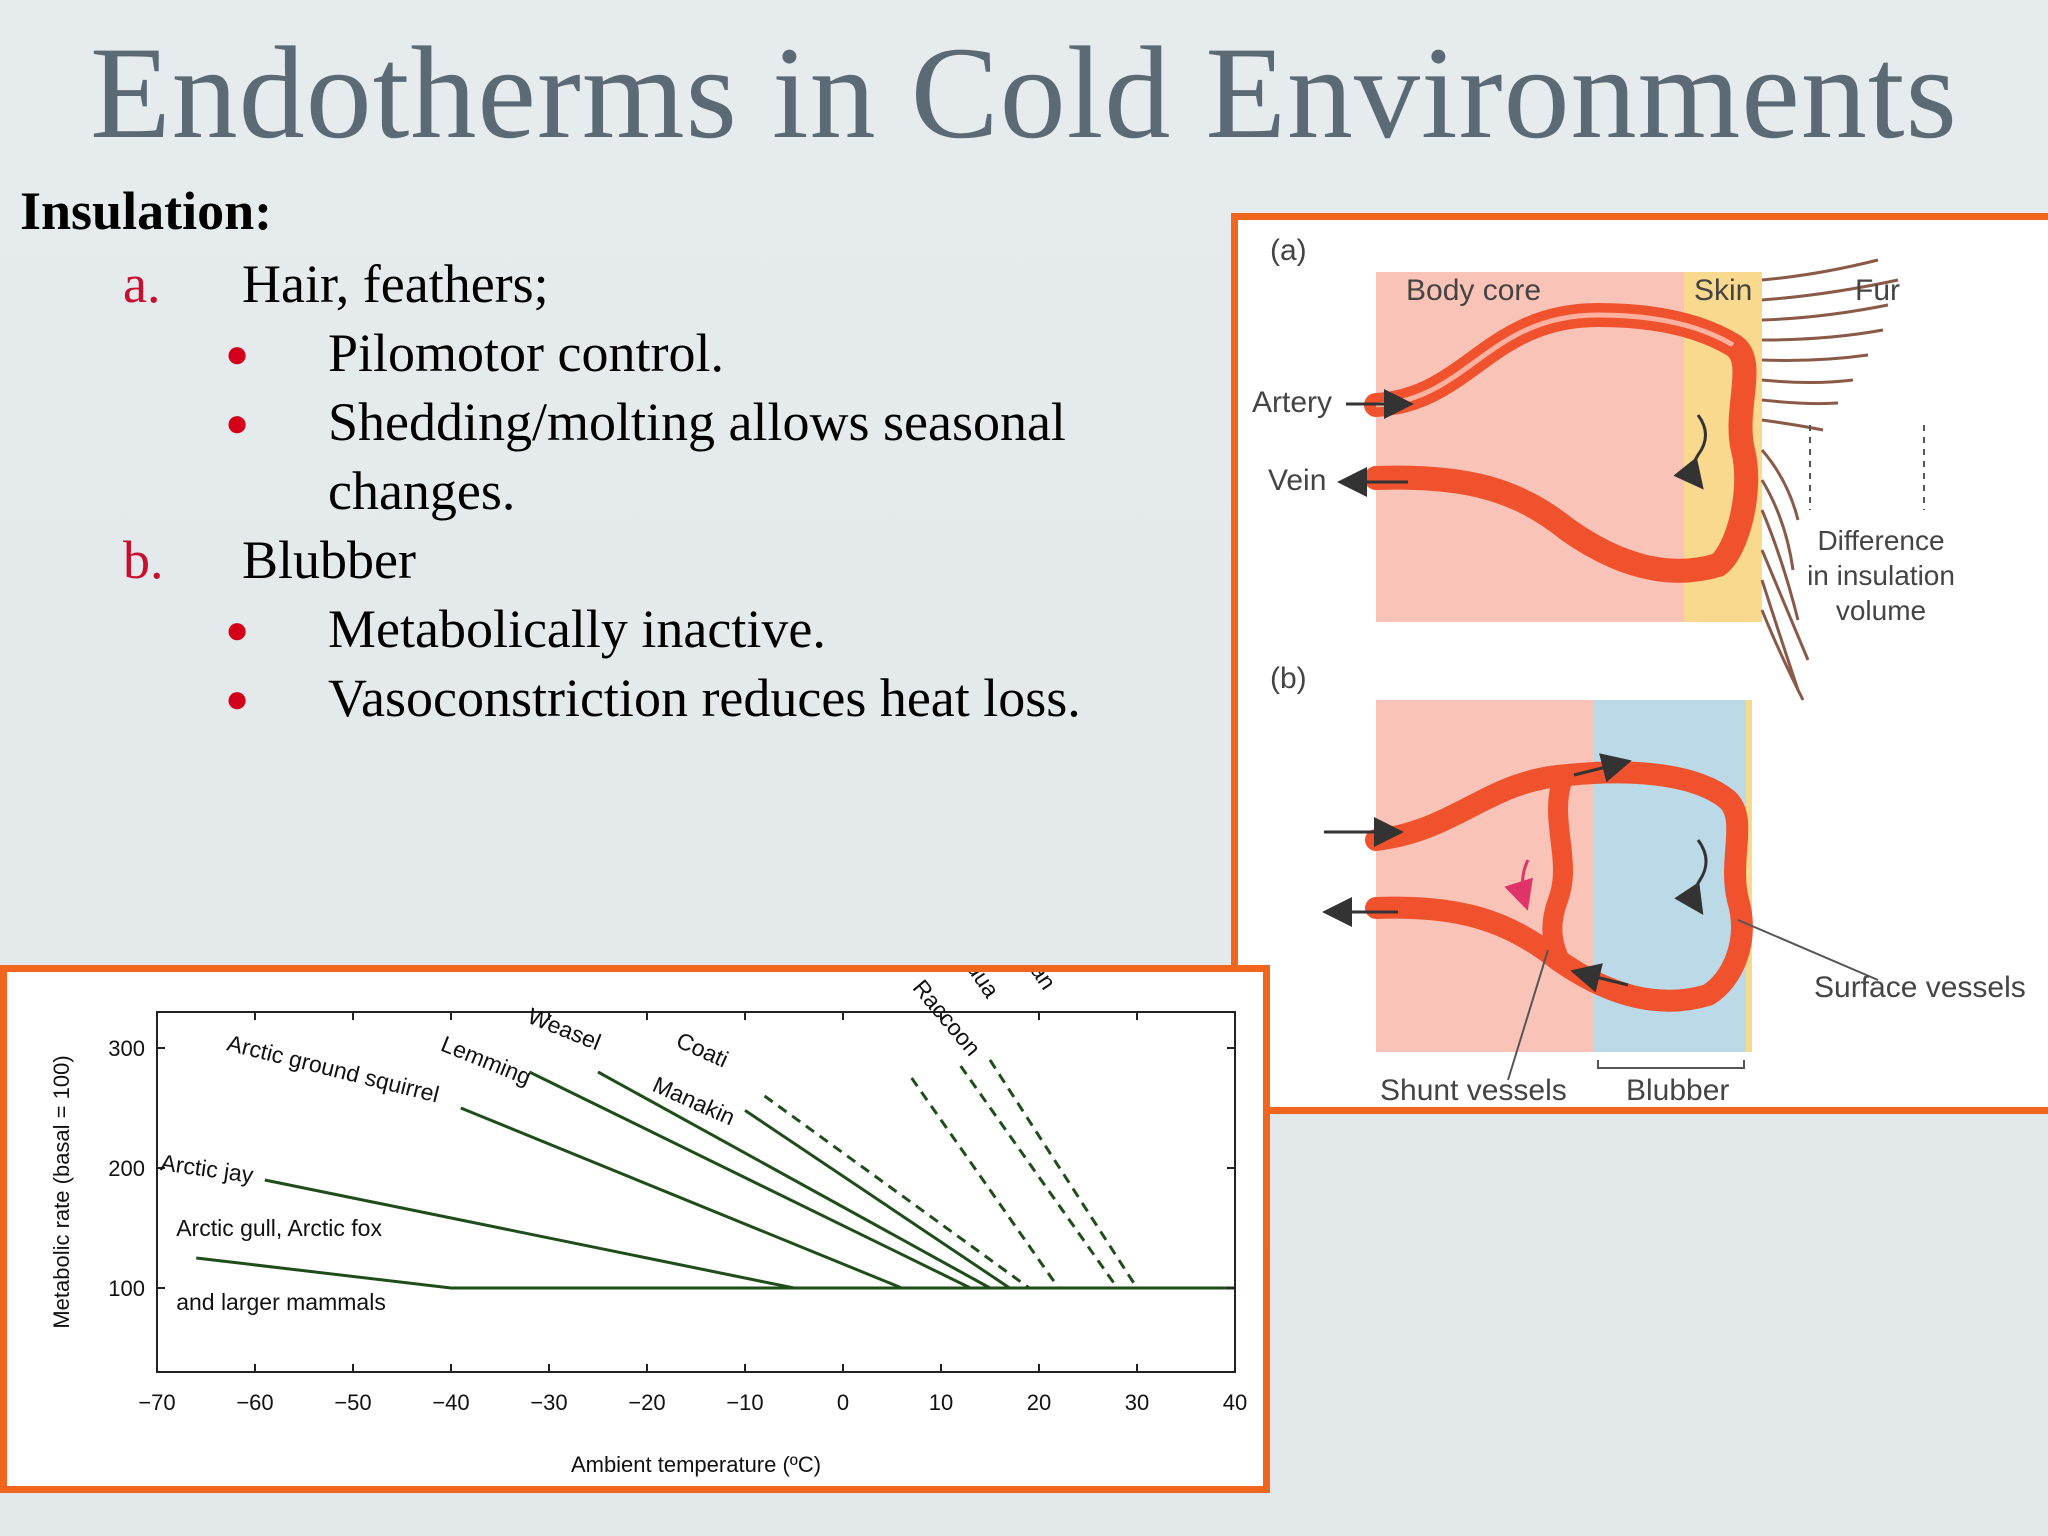 The width and height of the screenshot is (2048, 1536). Describe the element at coordinates (486, 1061) in the screenshot. I see `series-label: Lemming` at that location.